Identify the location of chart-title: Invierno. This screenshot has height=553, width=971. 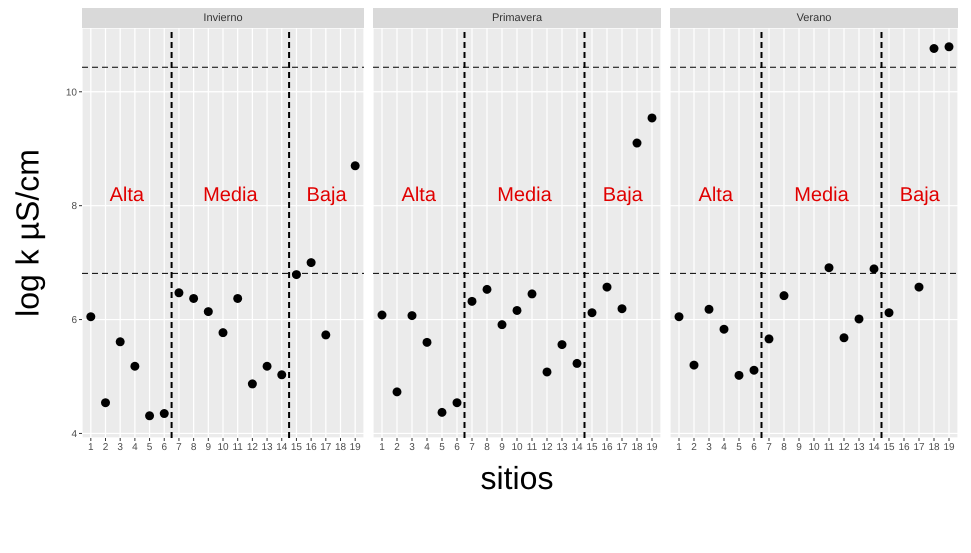
(223, 18).